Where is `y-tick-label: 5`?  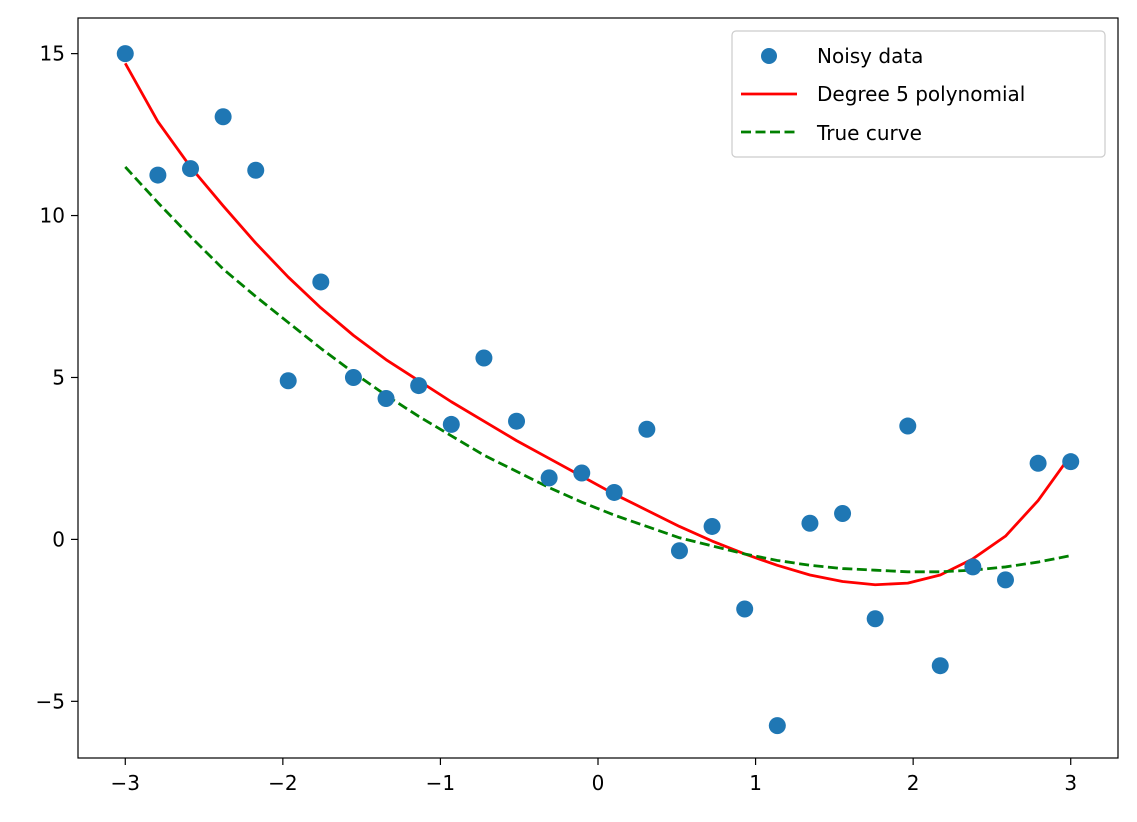
y-tick-label: 5 is located at coordinates (58, 377).